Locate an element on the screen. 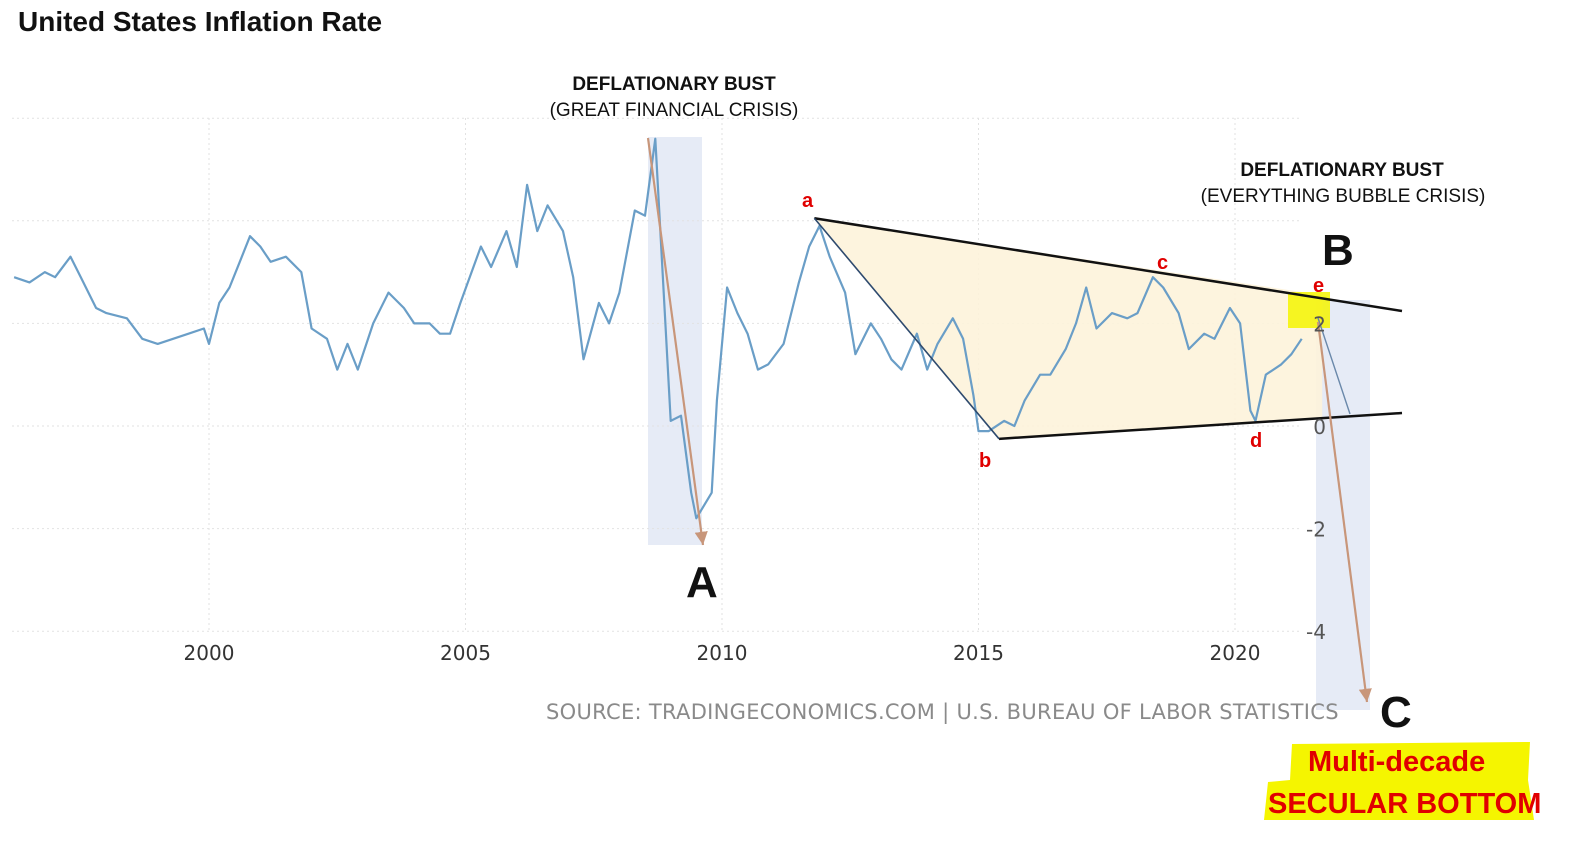  triangle-fill is located at coordinates (1068, 328).